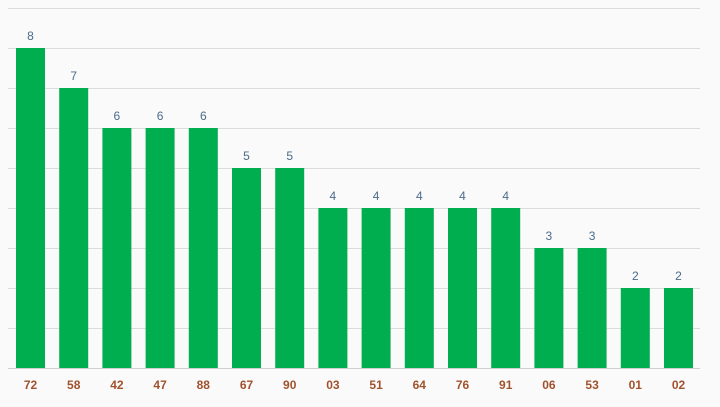 The image size is (720, 407). Describe the element at coordinates (505, 196) in the screenshot. I see `value-label-91: 4` at that location.